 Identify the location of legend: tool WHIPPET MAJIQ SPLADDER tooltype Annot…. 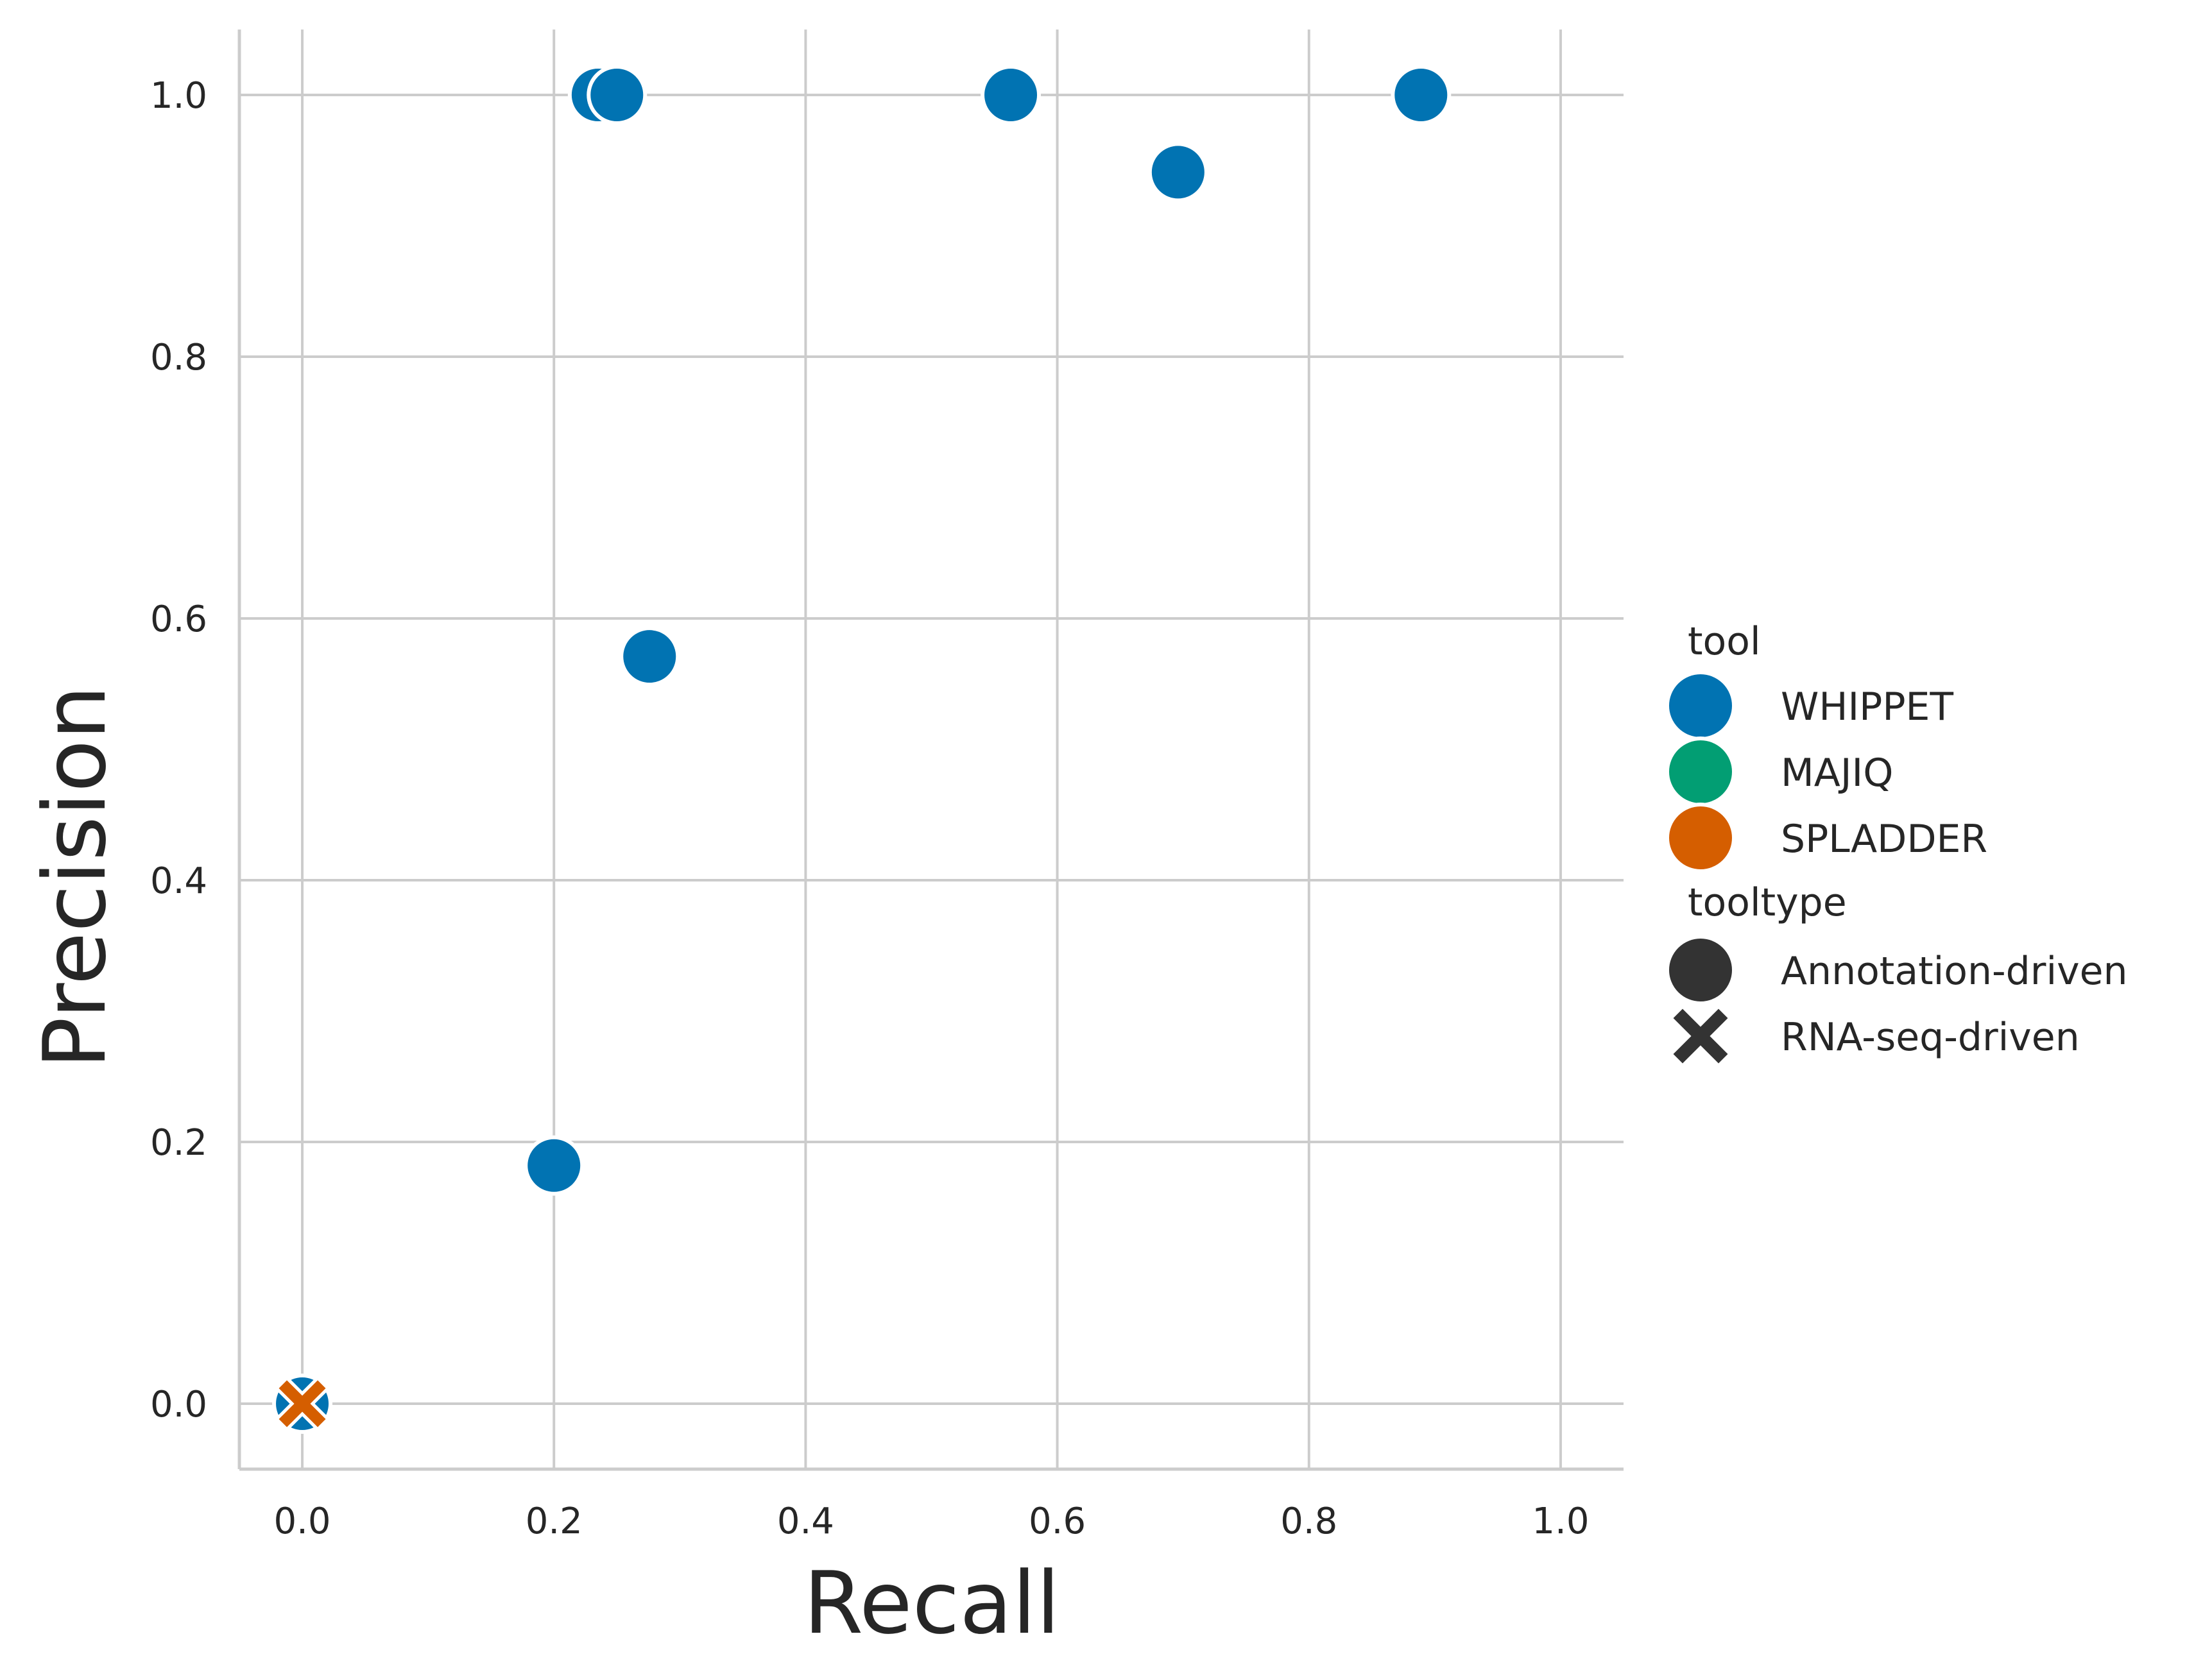
(1896, 843).